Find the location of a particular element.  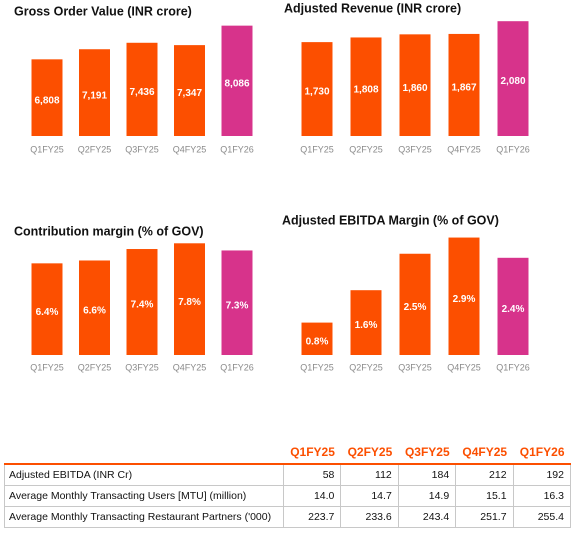

cell: 243.4 is located at coordinates (427, 517).